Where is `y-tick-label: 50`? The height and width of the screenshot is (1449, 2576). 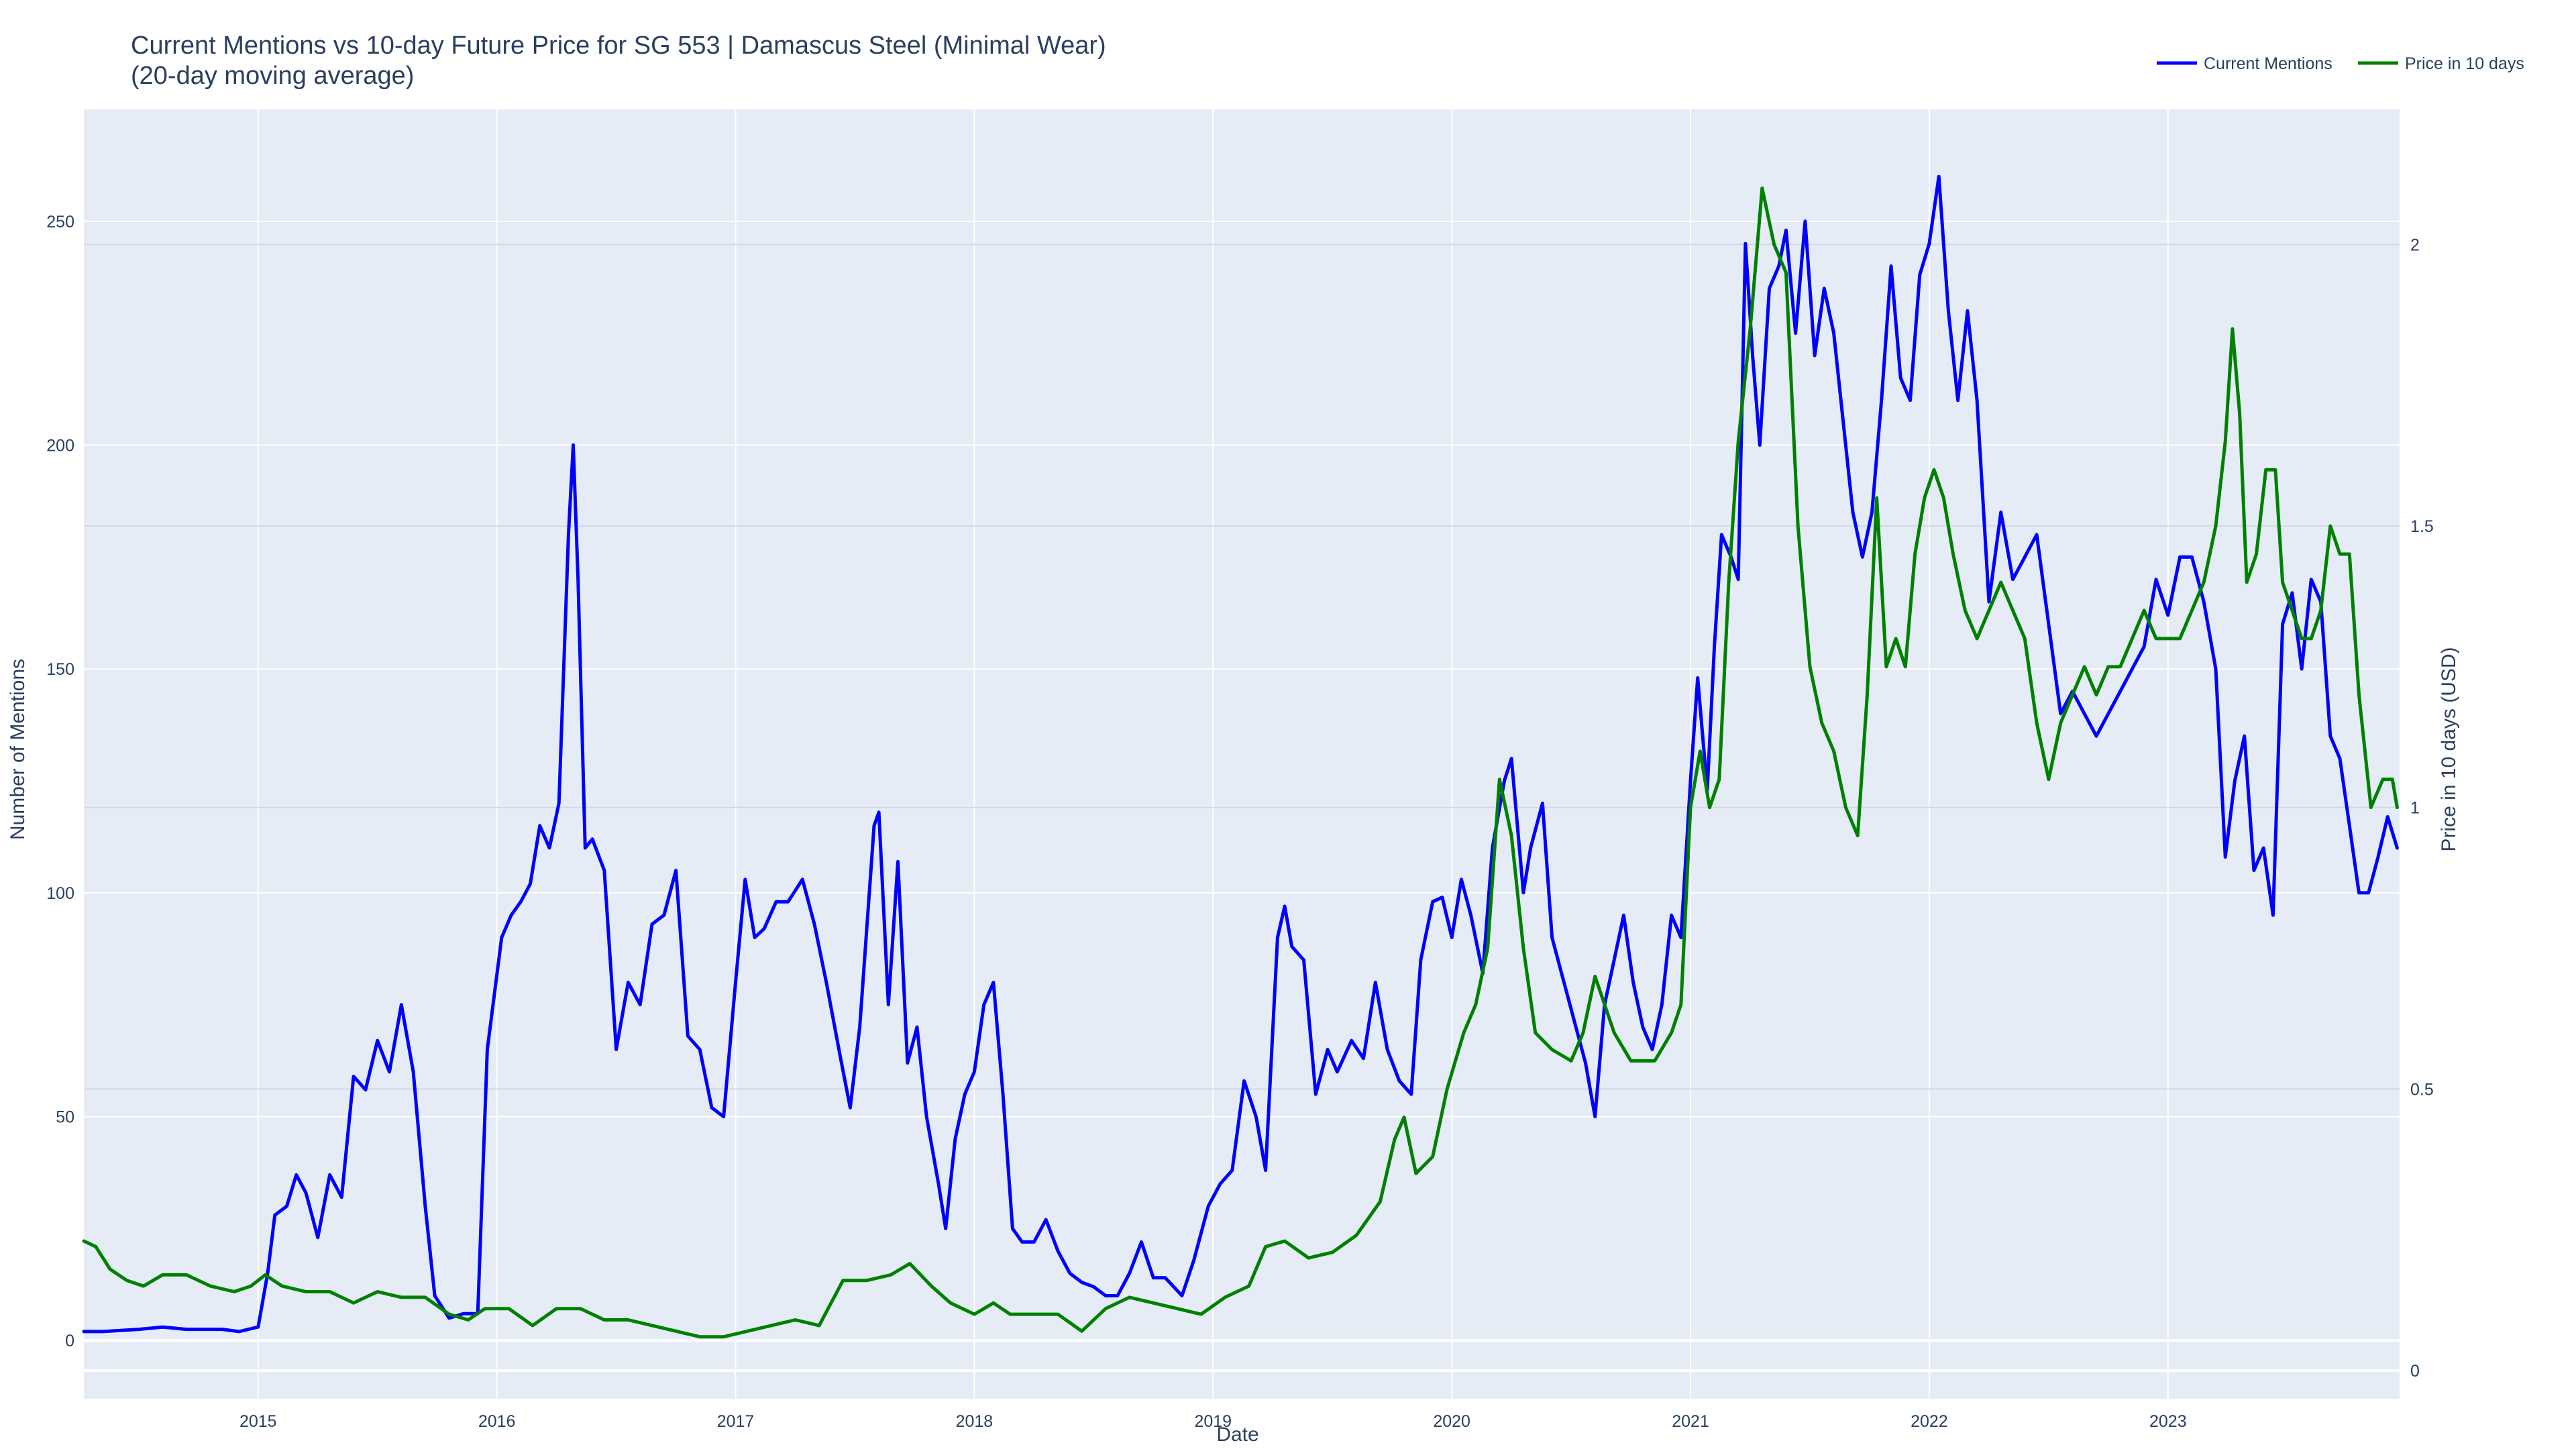 y-tick-label: 50 is located at coordinates (65, 1117).